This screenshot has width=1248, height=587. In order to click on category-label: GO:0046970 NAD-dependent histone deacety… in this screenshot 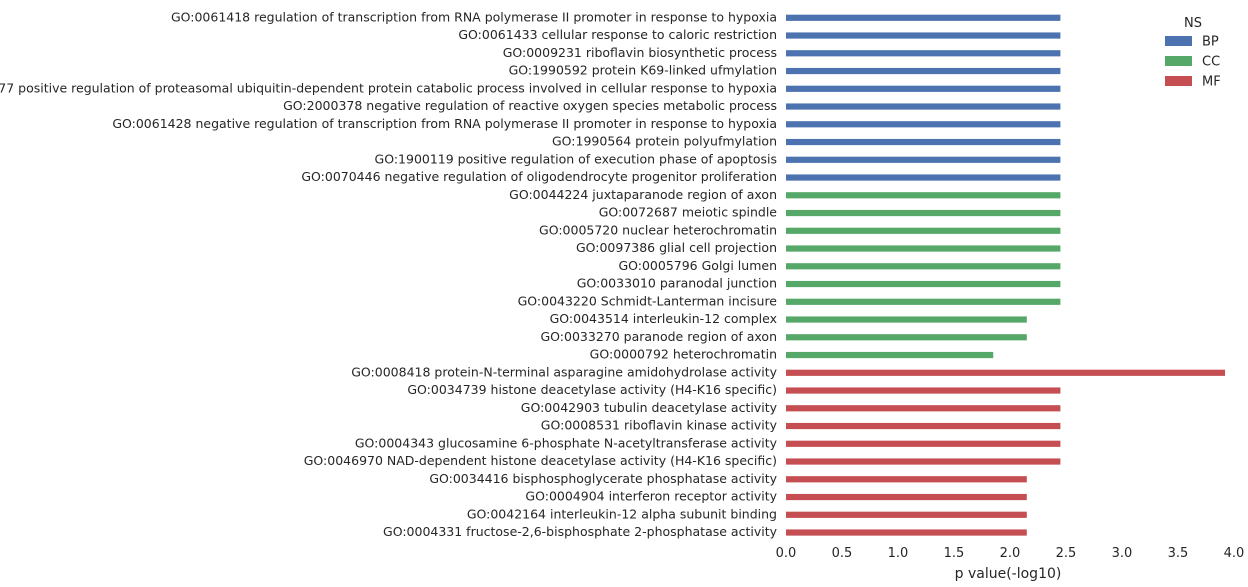, I will do `click(540, 460)`.